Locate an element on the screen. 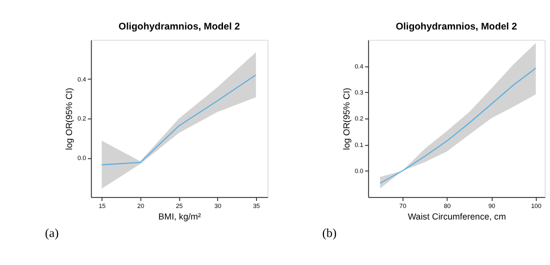 The height and width of the screenshot is (265, 550). text: (b) is located at coordinates (329, 233).